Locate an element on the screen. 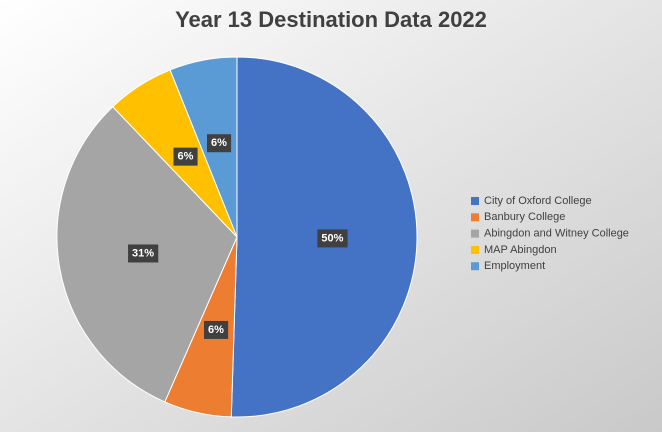  data-label: 31% is located at coordinates (143, 253).